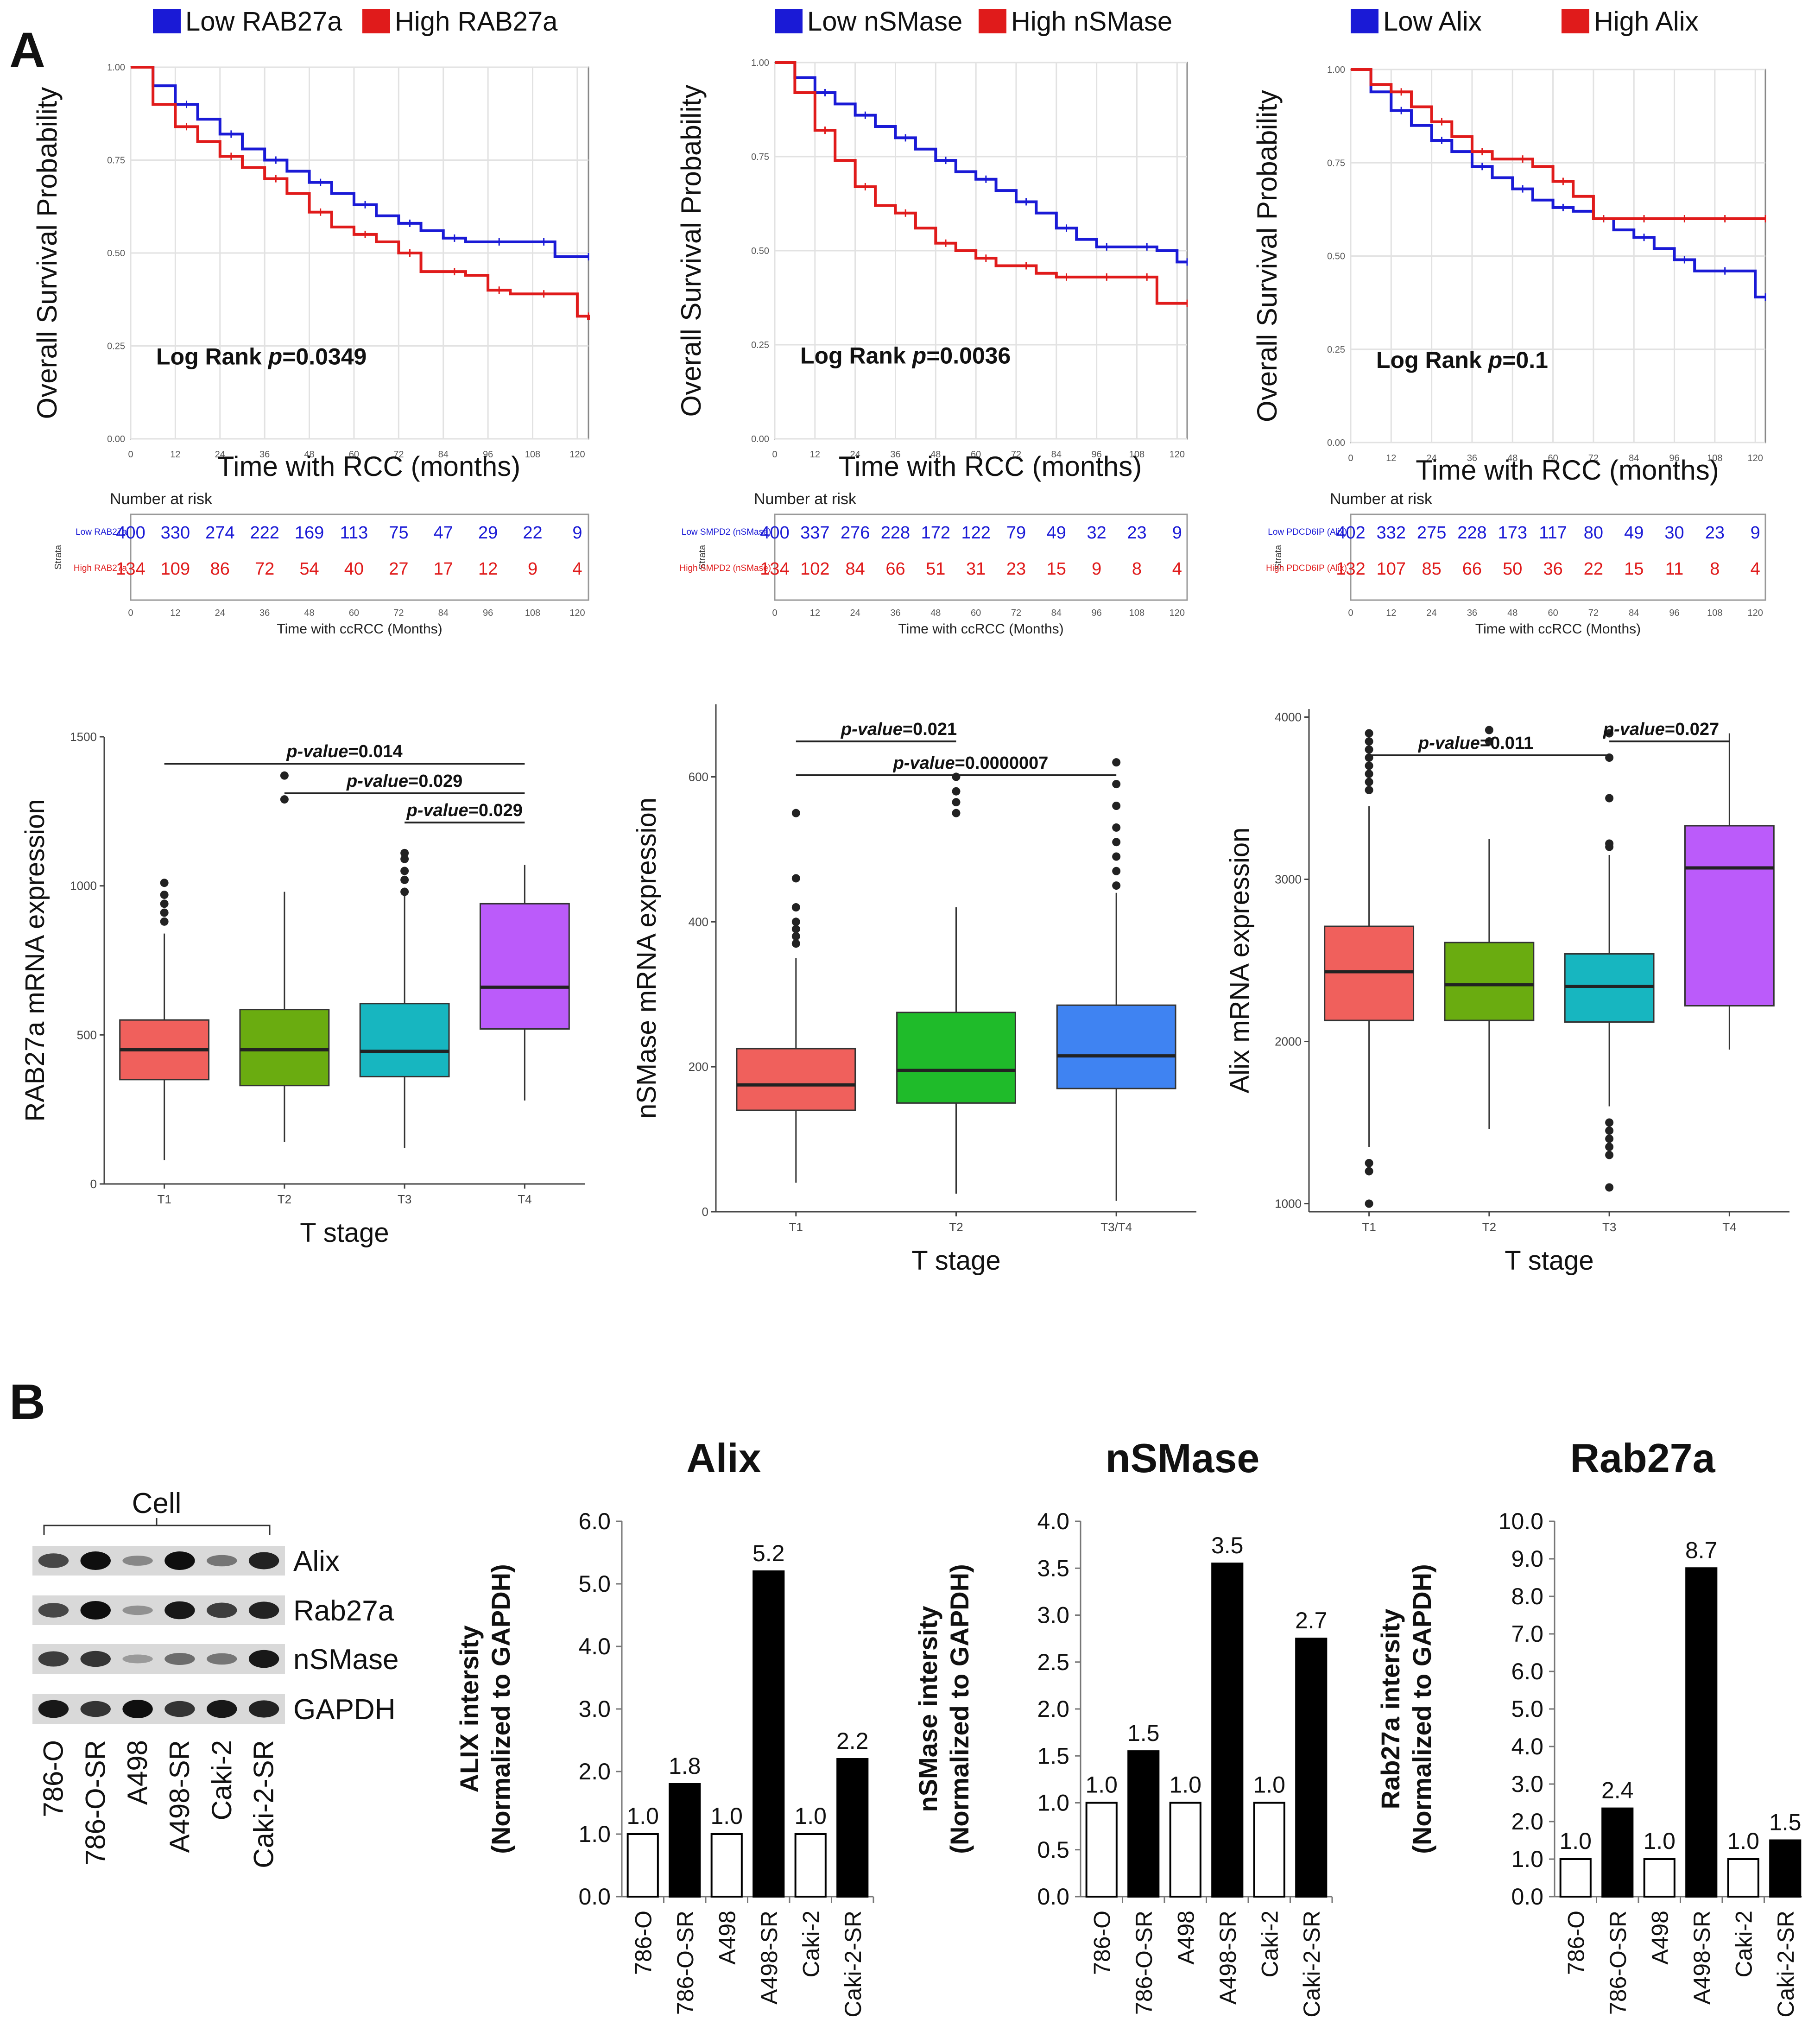  What do you see at coordinates (1311, 1620) in the screenshot?
I see `bar-value-label: 2.7` at bounding box center [1311, 1620].